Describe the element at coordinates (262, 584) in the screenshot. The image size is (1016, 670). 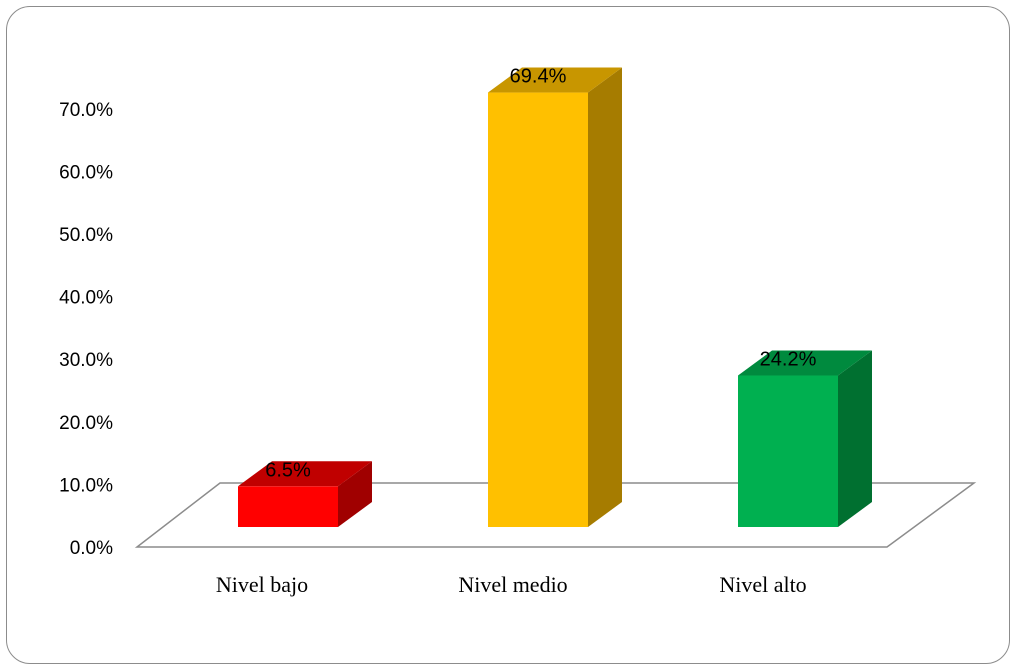
I see `category-label: Nivel bajo` at that location.